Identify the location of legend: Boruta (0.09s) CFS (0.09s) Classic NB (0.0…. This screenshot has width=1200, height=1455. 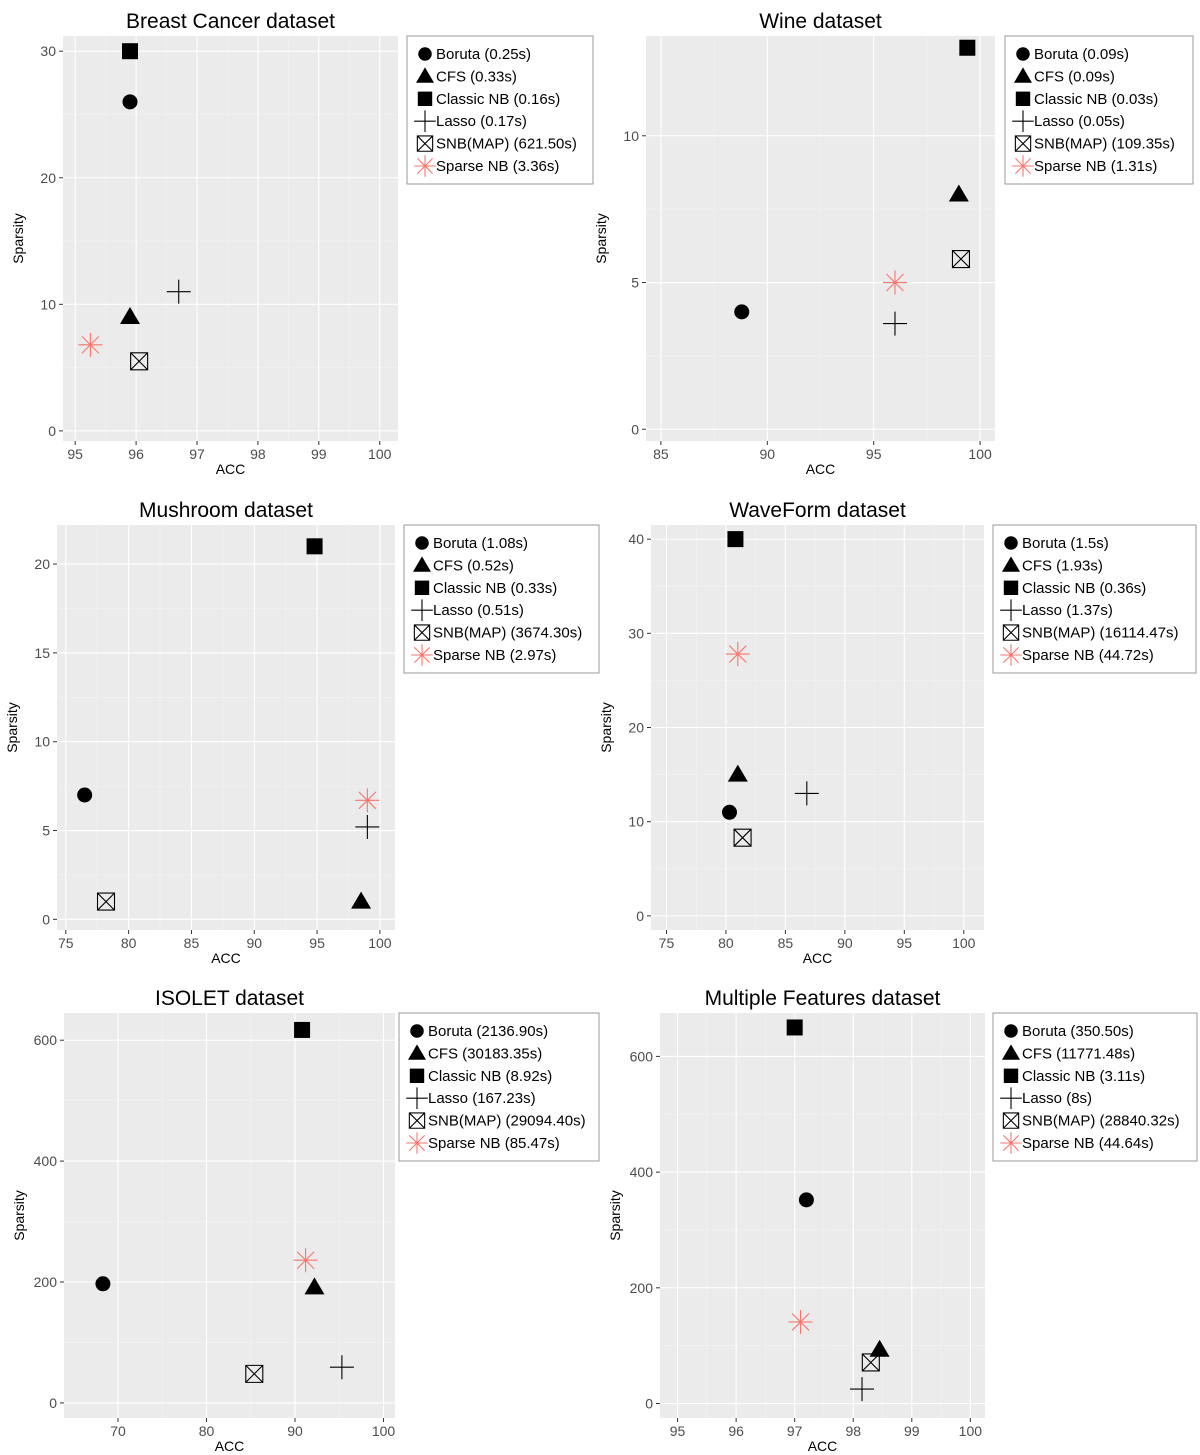
(1099, 110).